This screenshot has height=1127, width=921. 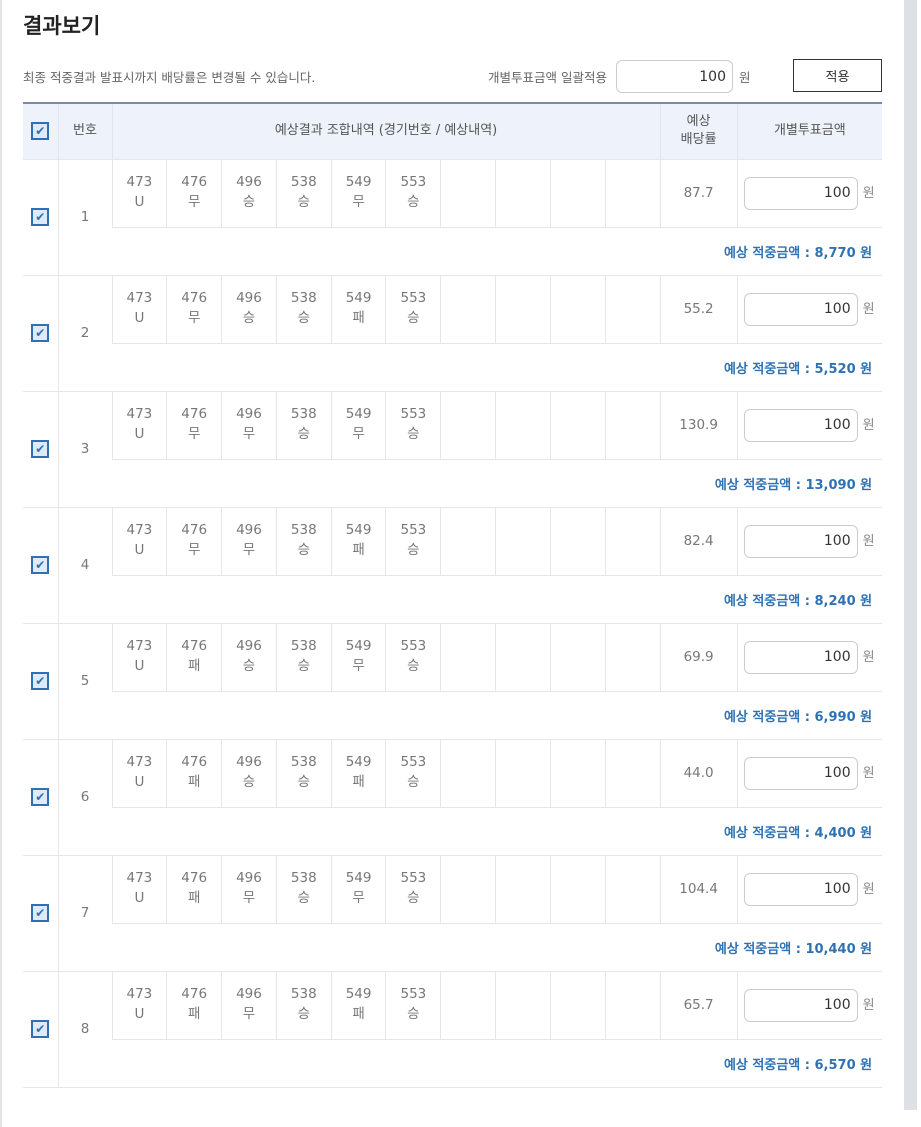 What do you see at coordinates (497, 367) in the screenshot?
I see `expected-winnings: 예상 적중금액 : 5,520 원` at bounding box center [497, 367].